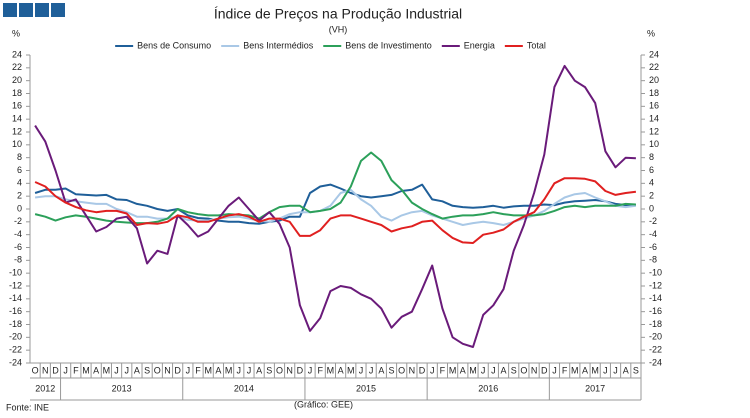 The image size is (750, 418). Describe the element at coordinates (18, 221) in the screenshot. I see `y-tick-label: -2` at that location.